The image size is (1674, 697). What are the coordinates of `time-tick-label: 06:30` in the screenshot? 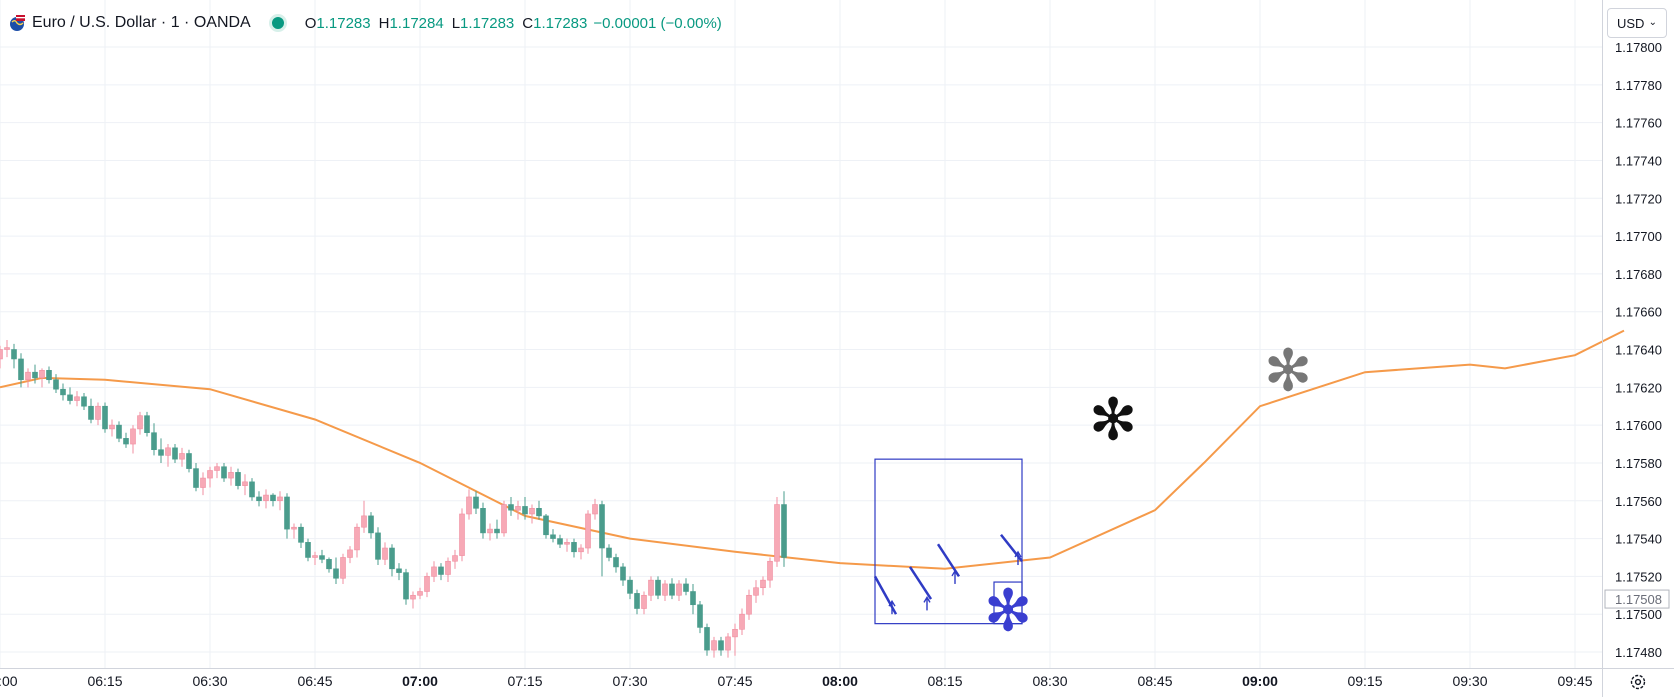 It's located at (209, 681).